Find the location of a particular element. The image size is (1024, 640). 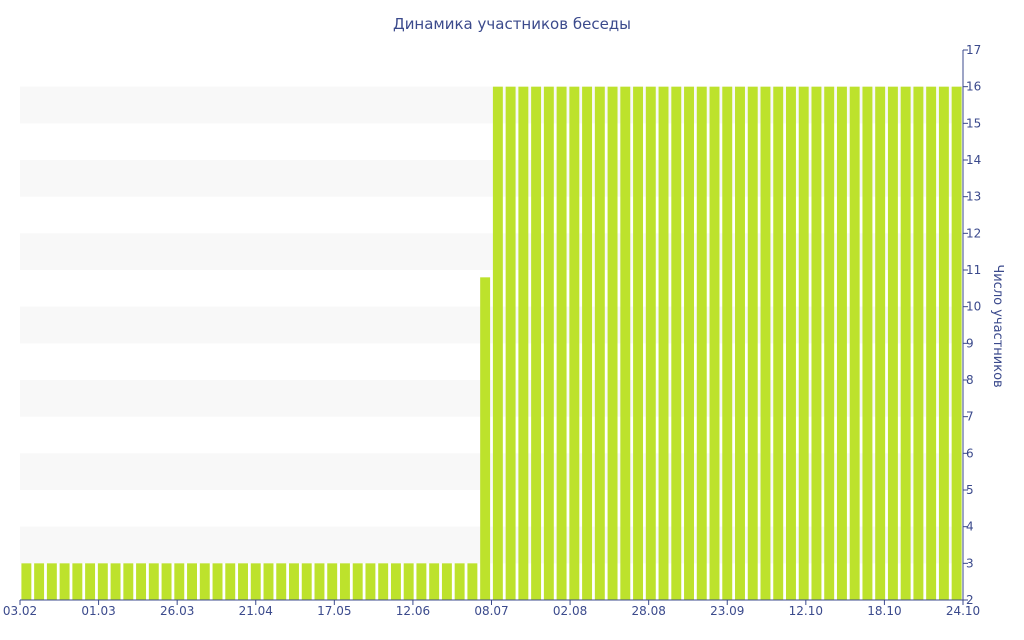

y-tick-label: 8 is located at coordinates (970, 380).